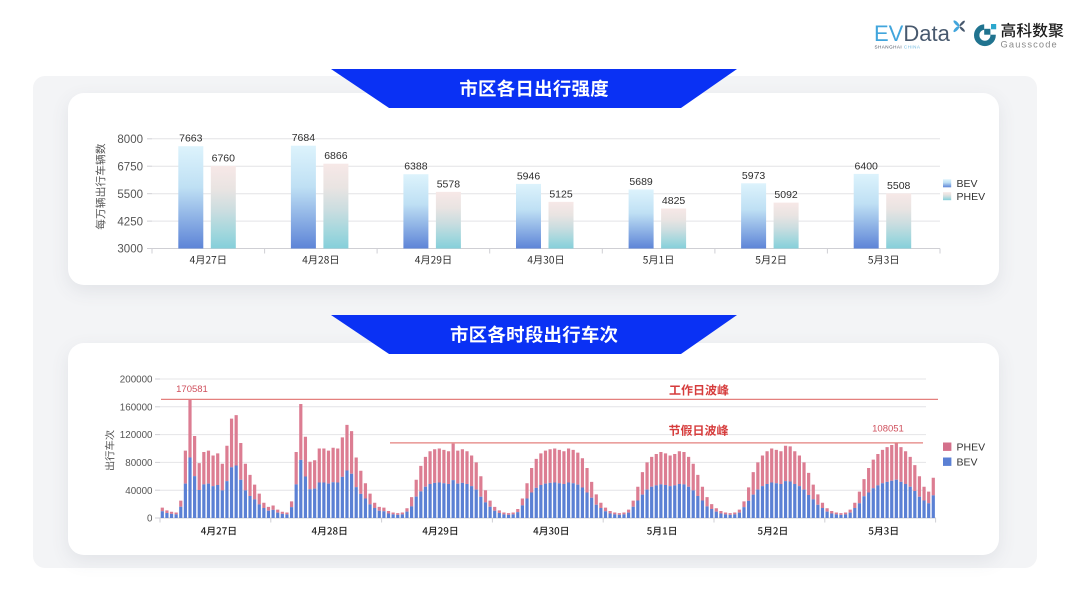 This screenshot has height=608, width=1080. I want to click on svg-text: 7684, so click(304, 138).